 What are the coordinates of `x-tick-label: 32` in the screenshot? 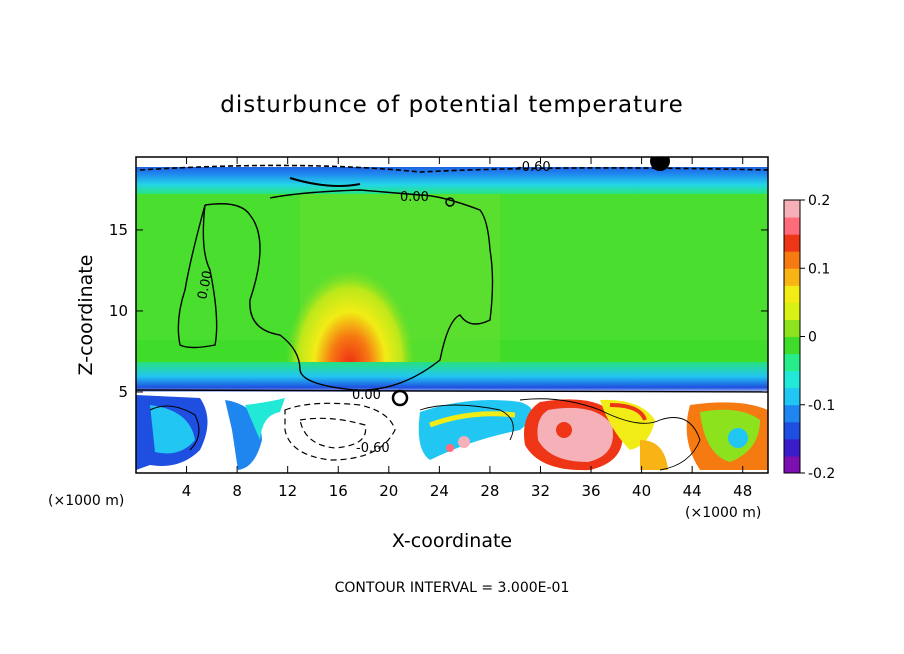 It's located at (540, 491).